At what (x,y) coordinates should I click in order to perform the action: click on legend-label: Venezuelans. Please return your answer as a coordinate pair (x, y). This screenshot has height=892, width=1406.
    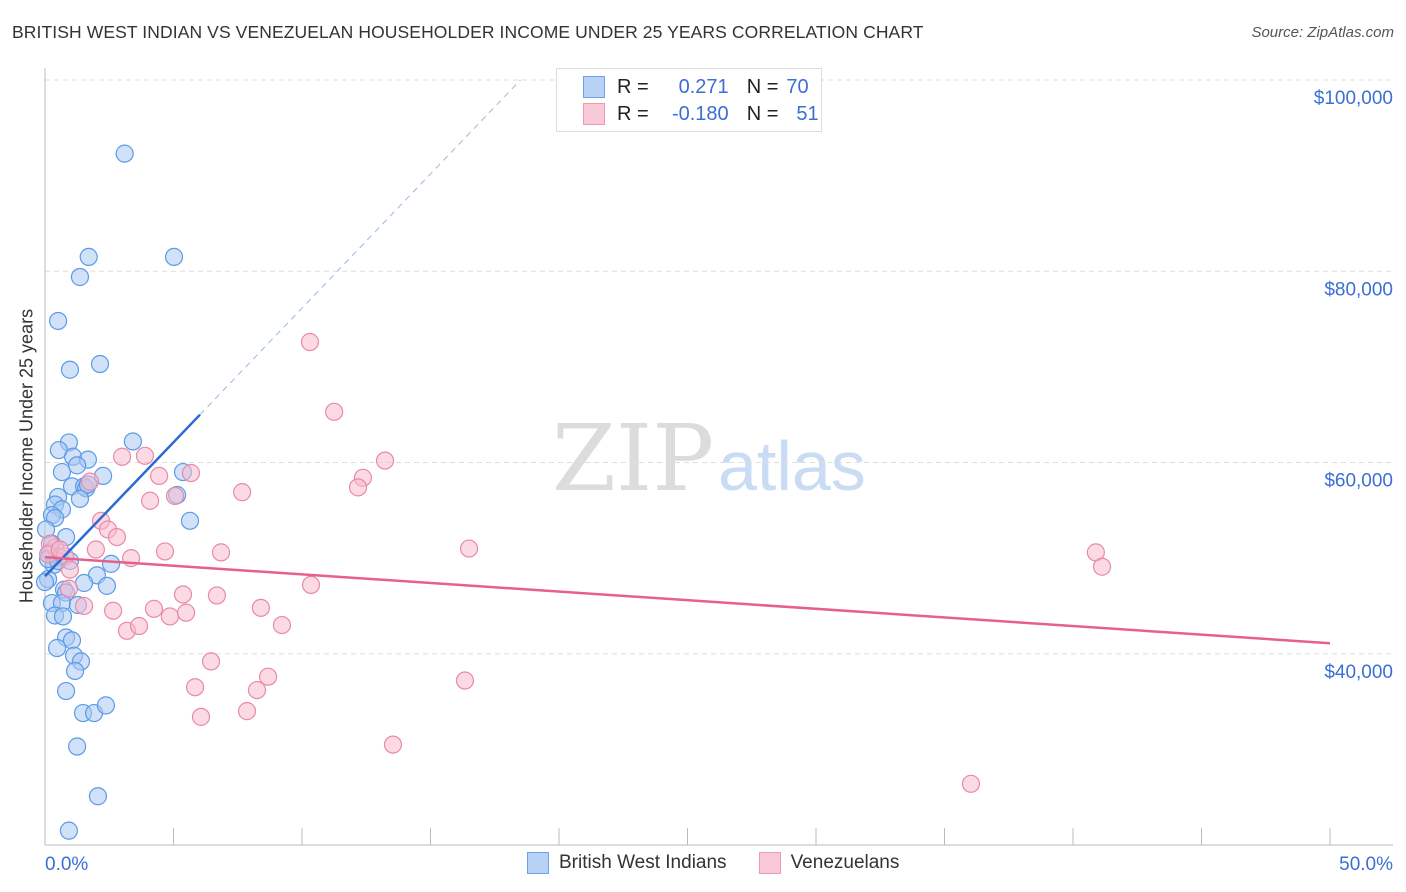
    Looking at the image, I should click on (845, 862).